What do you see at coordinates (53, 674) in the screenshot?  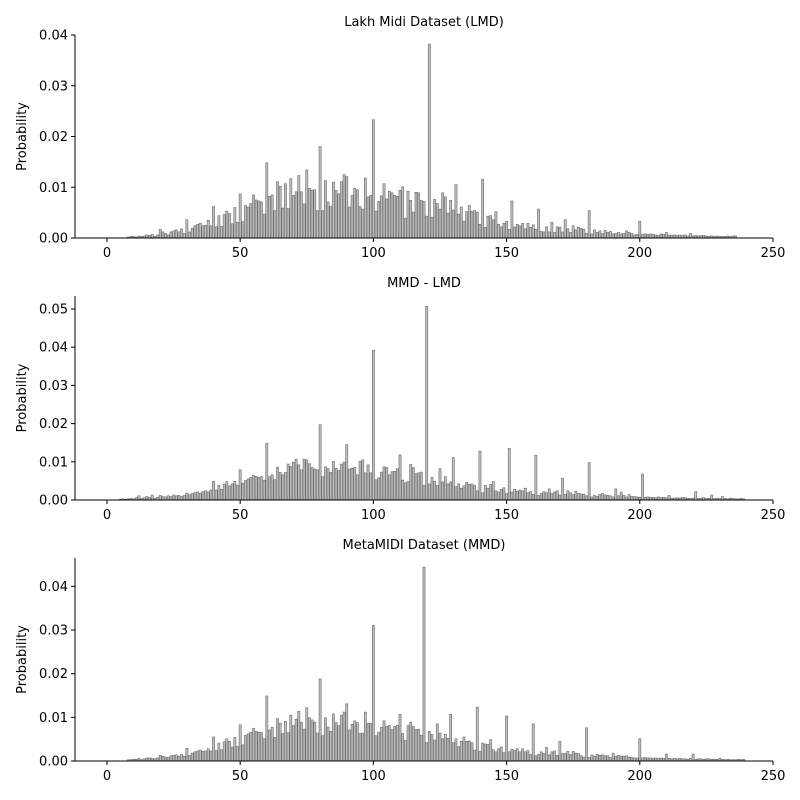 I see `y-tick-label: 0.02` at bounding box center [53, 674].